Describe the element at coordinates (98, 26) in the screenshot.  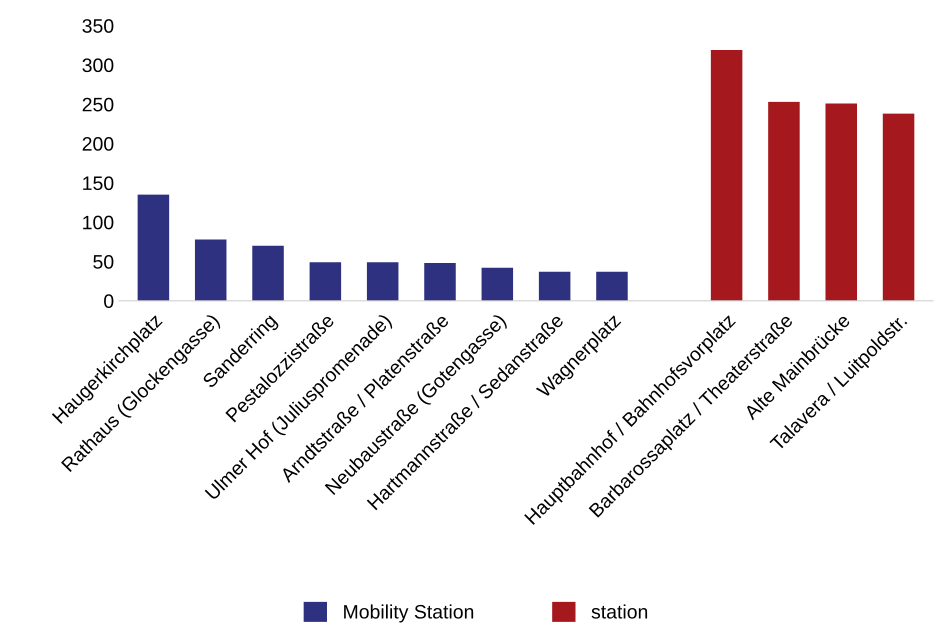
I see `y-tick-label: 350` at that location.